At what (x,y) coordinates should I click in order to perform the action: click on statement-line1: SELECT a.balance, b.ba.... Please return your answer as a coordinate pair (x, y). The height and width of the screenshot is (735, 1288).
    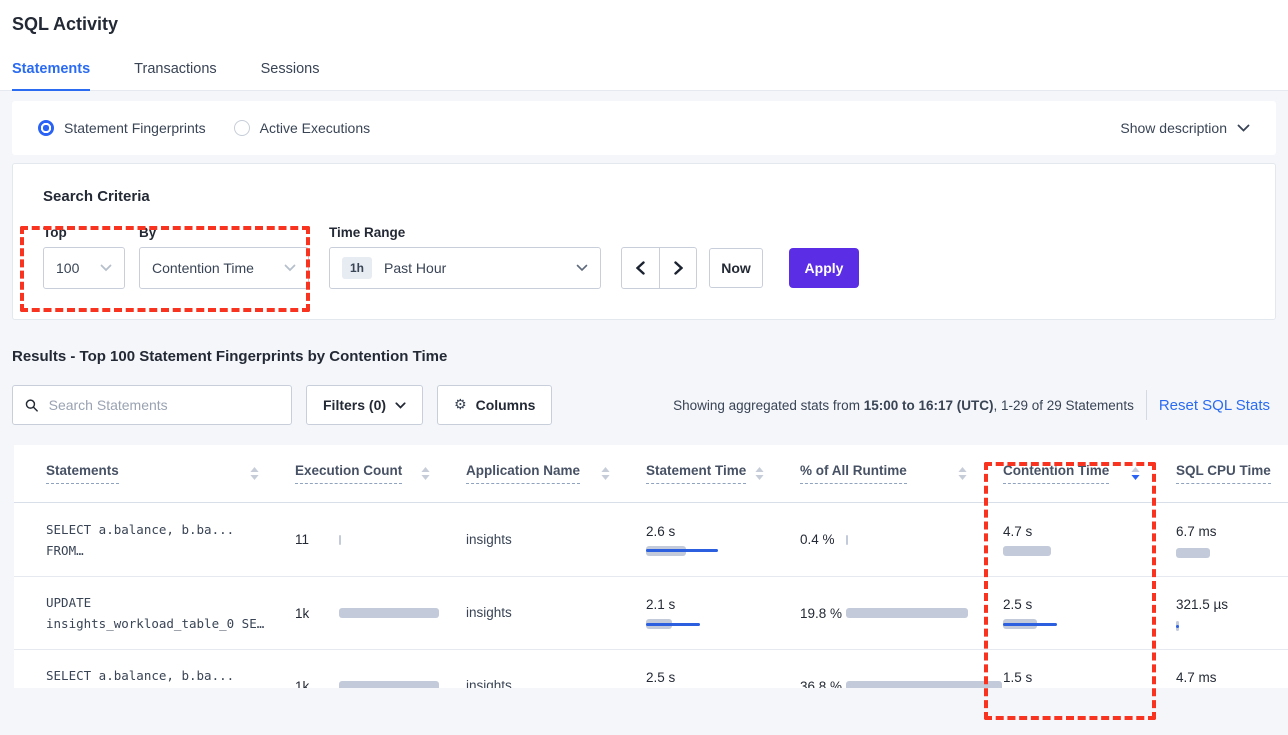
    Looking at the image, I should click on (140, 675).